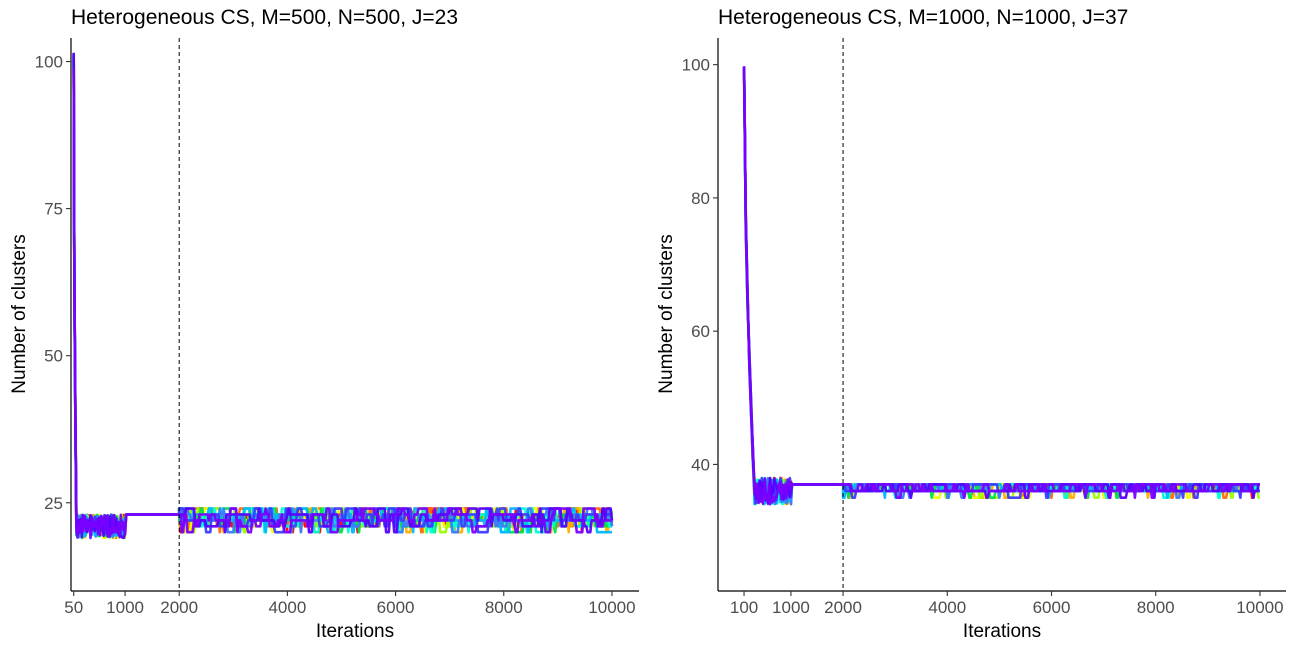 This screenshot has height=654, width=1294. Describe the element at coordinates (350, 604) in the screenshot. I see `panel-left-x-ticks: 50 1000 2000 4000 6000 8000 10000` at that location.